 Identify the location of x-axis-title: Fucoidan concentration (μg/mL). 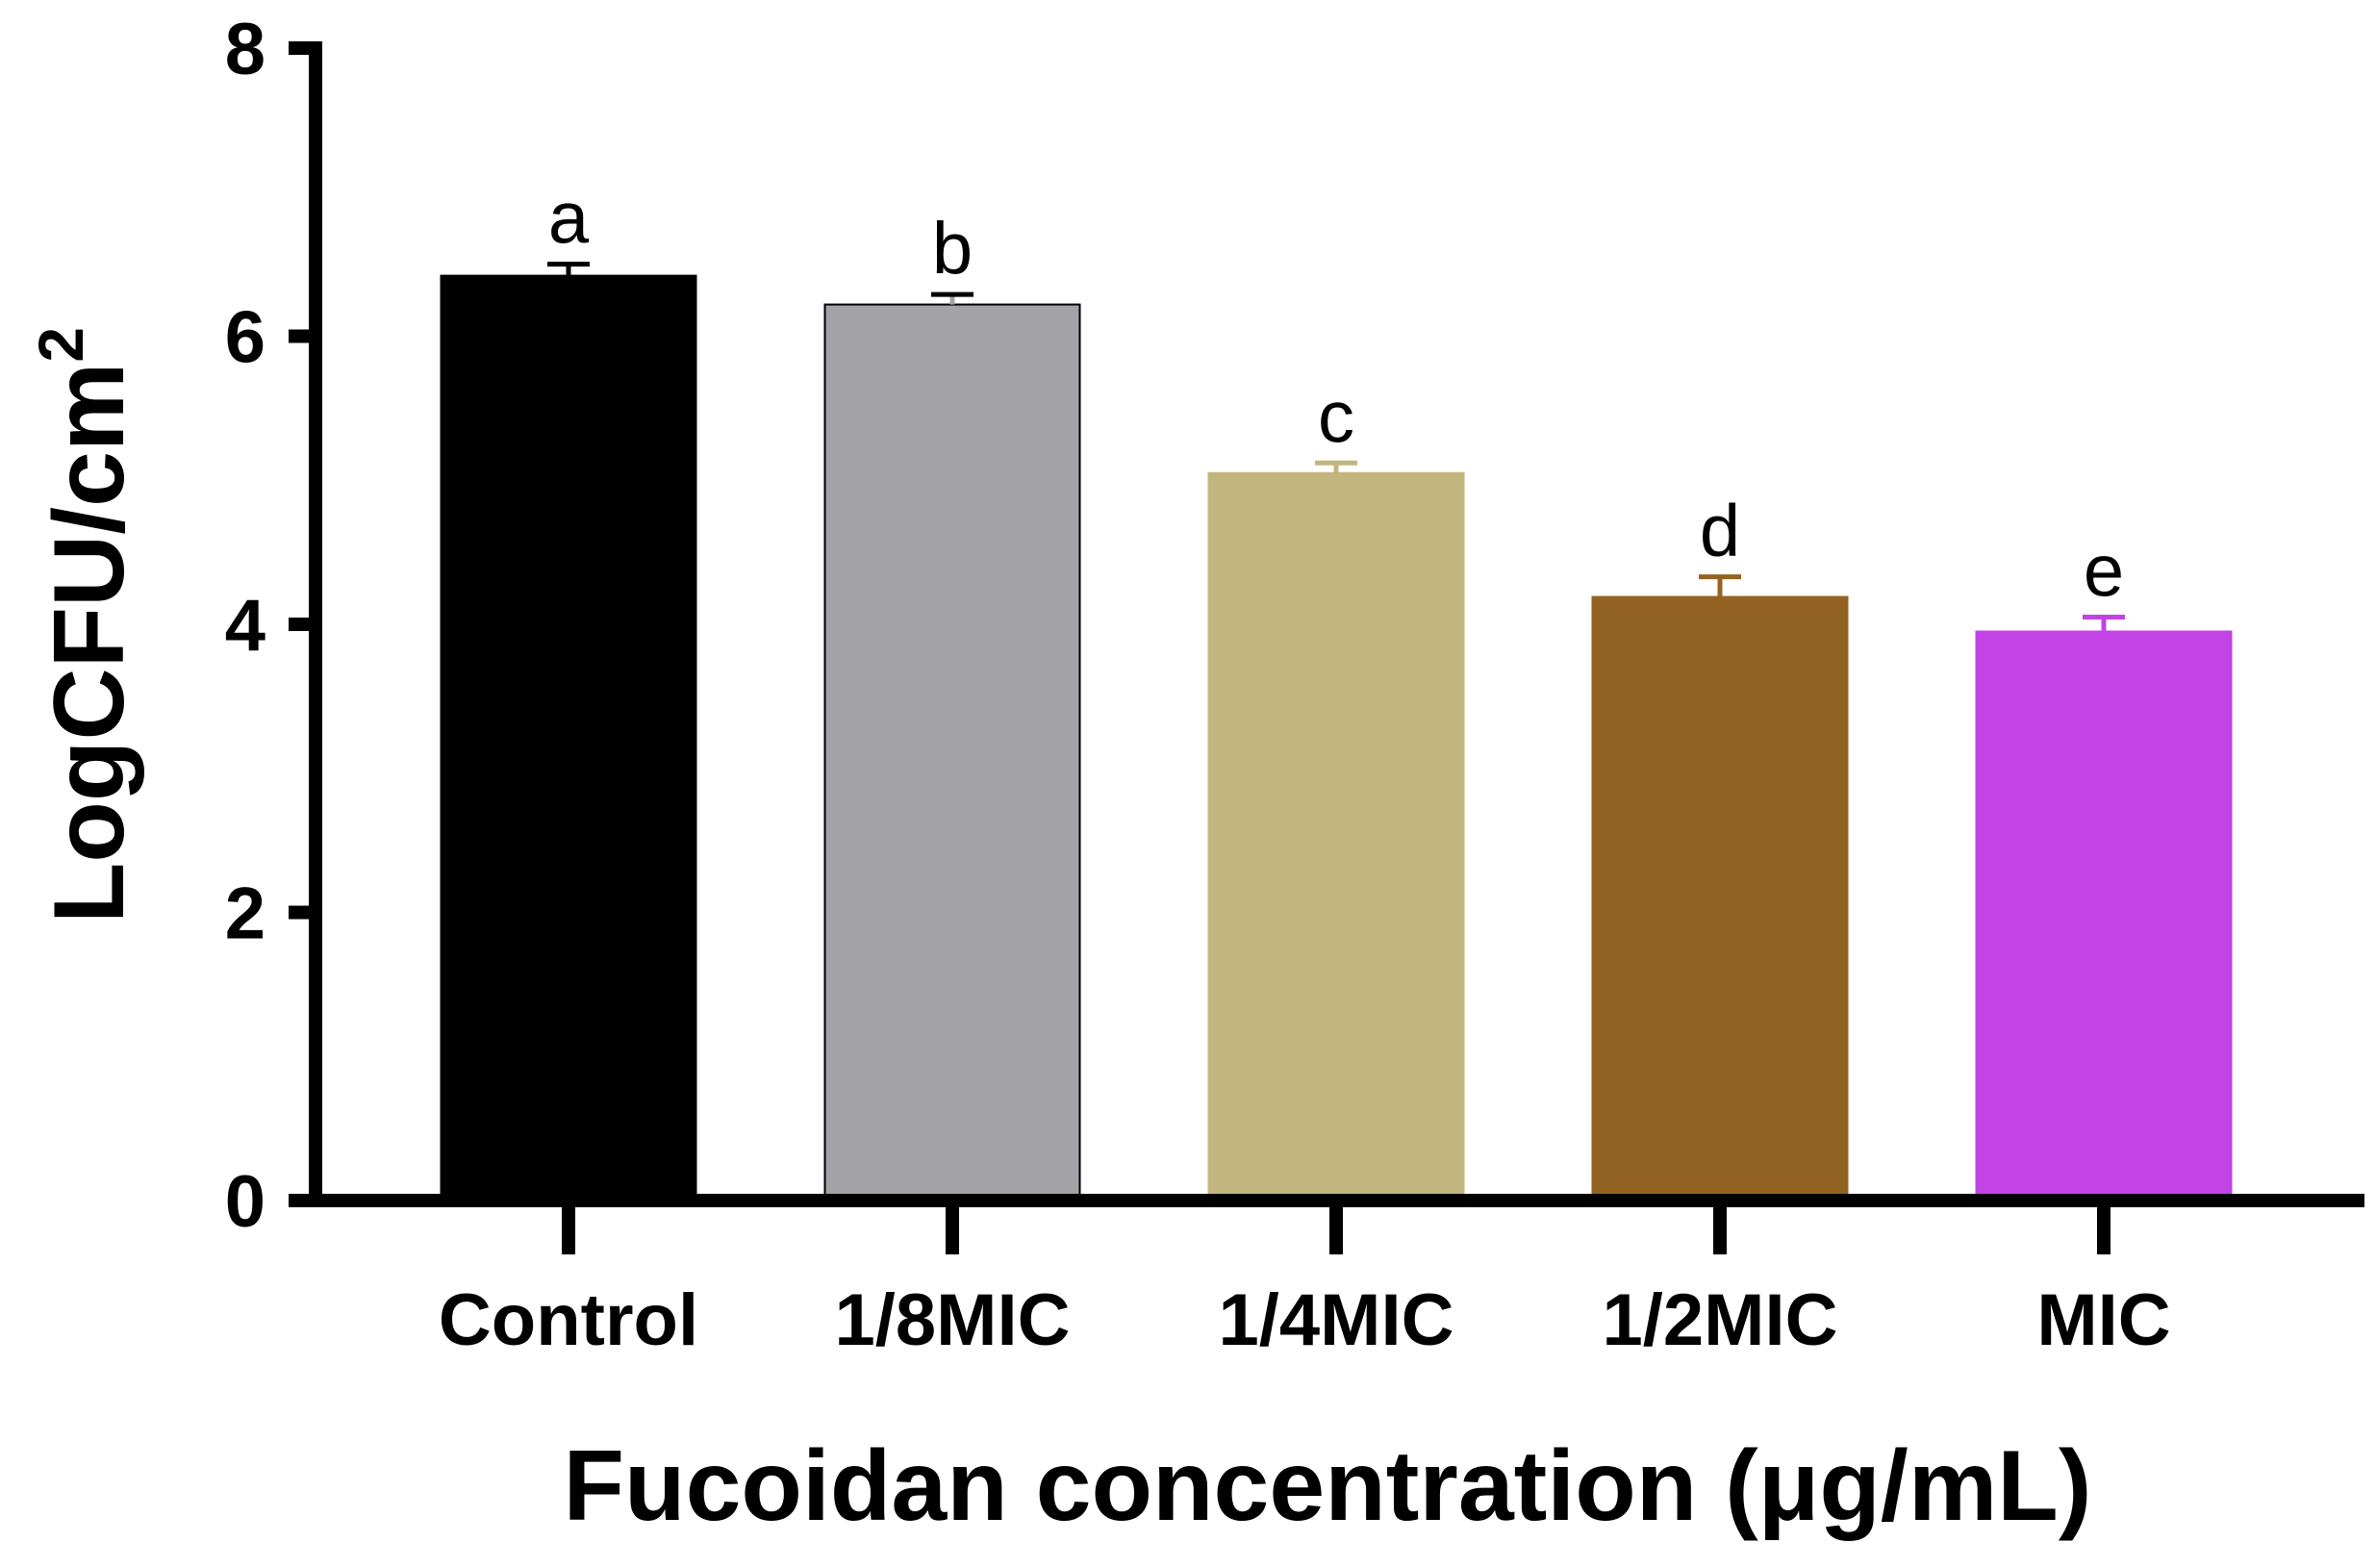
(1328, 1486).